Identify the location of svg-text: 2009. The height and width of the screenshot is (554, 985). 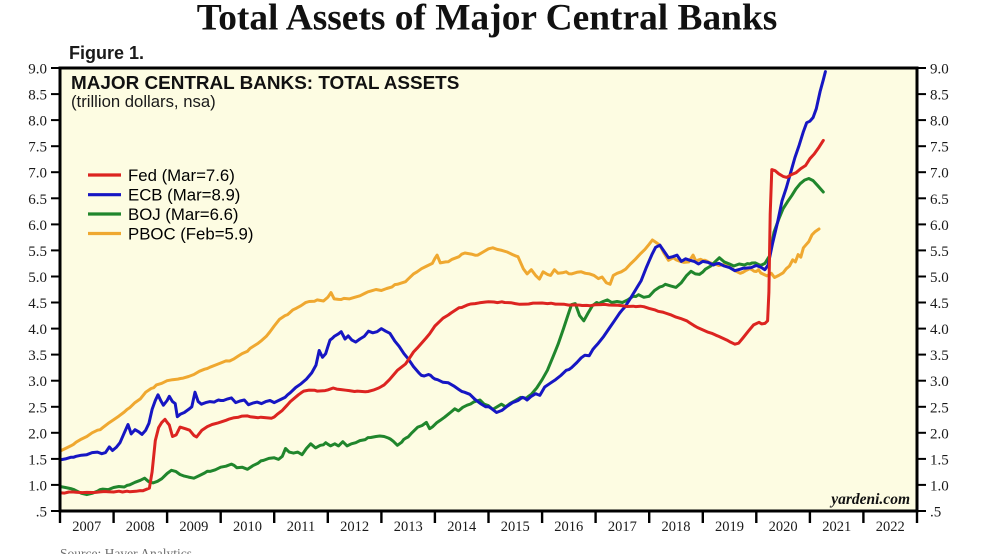
(193, 527).